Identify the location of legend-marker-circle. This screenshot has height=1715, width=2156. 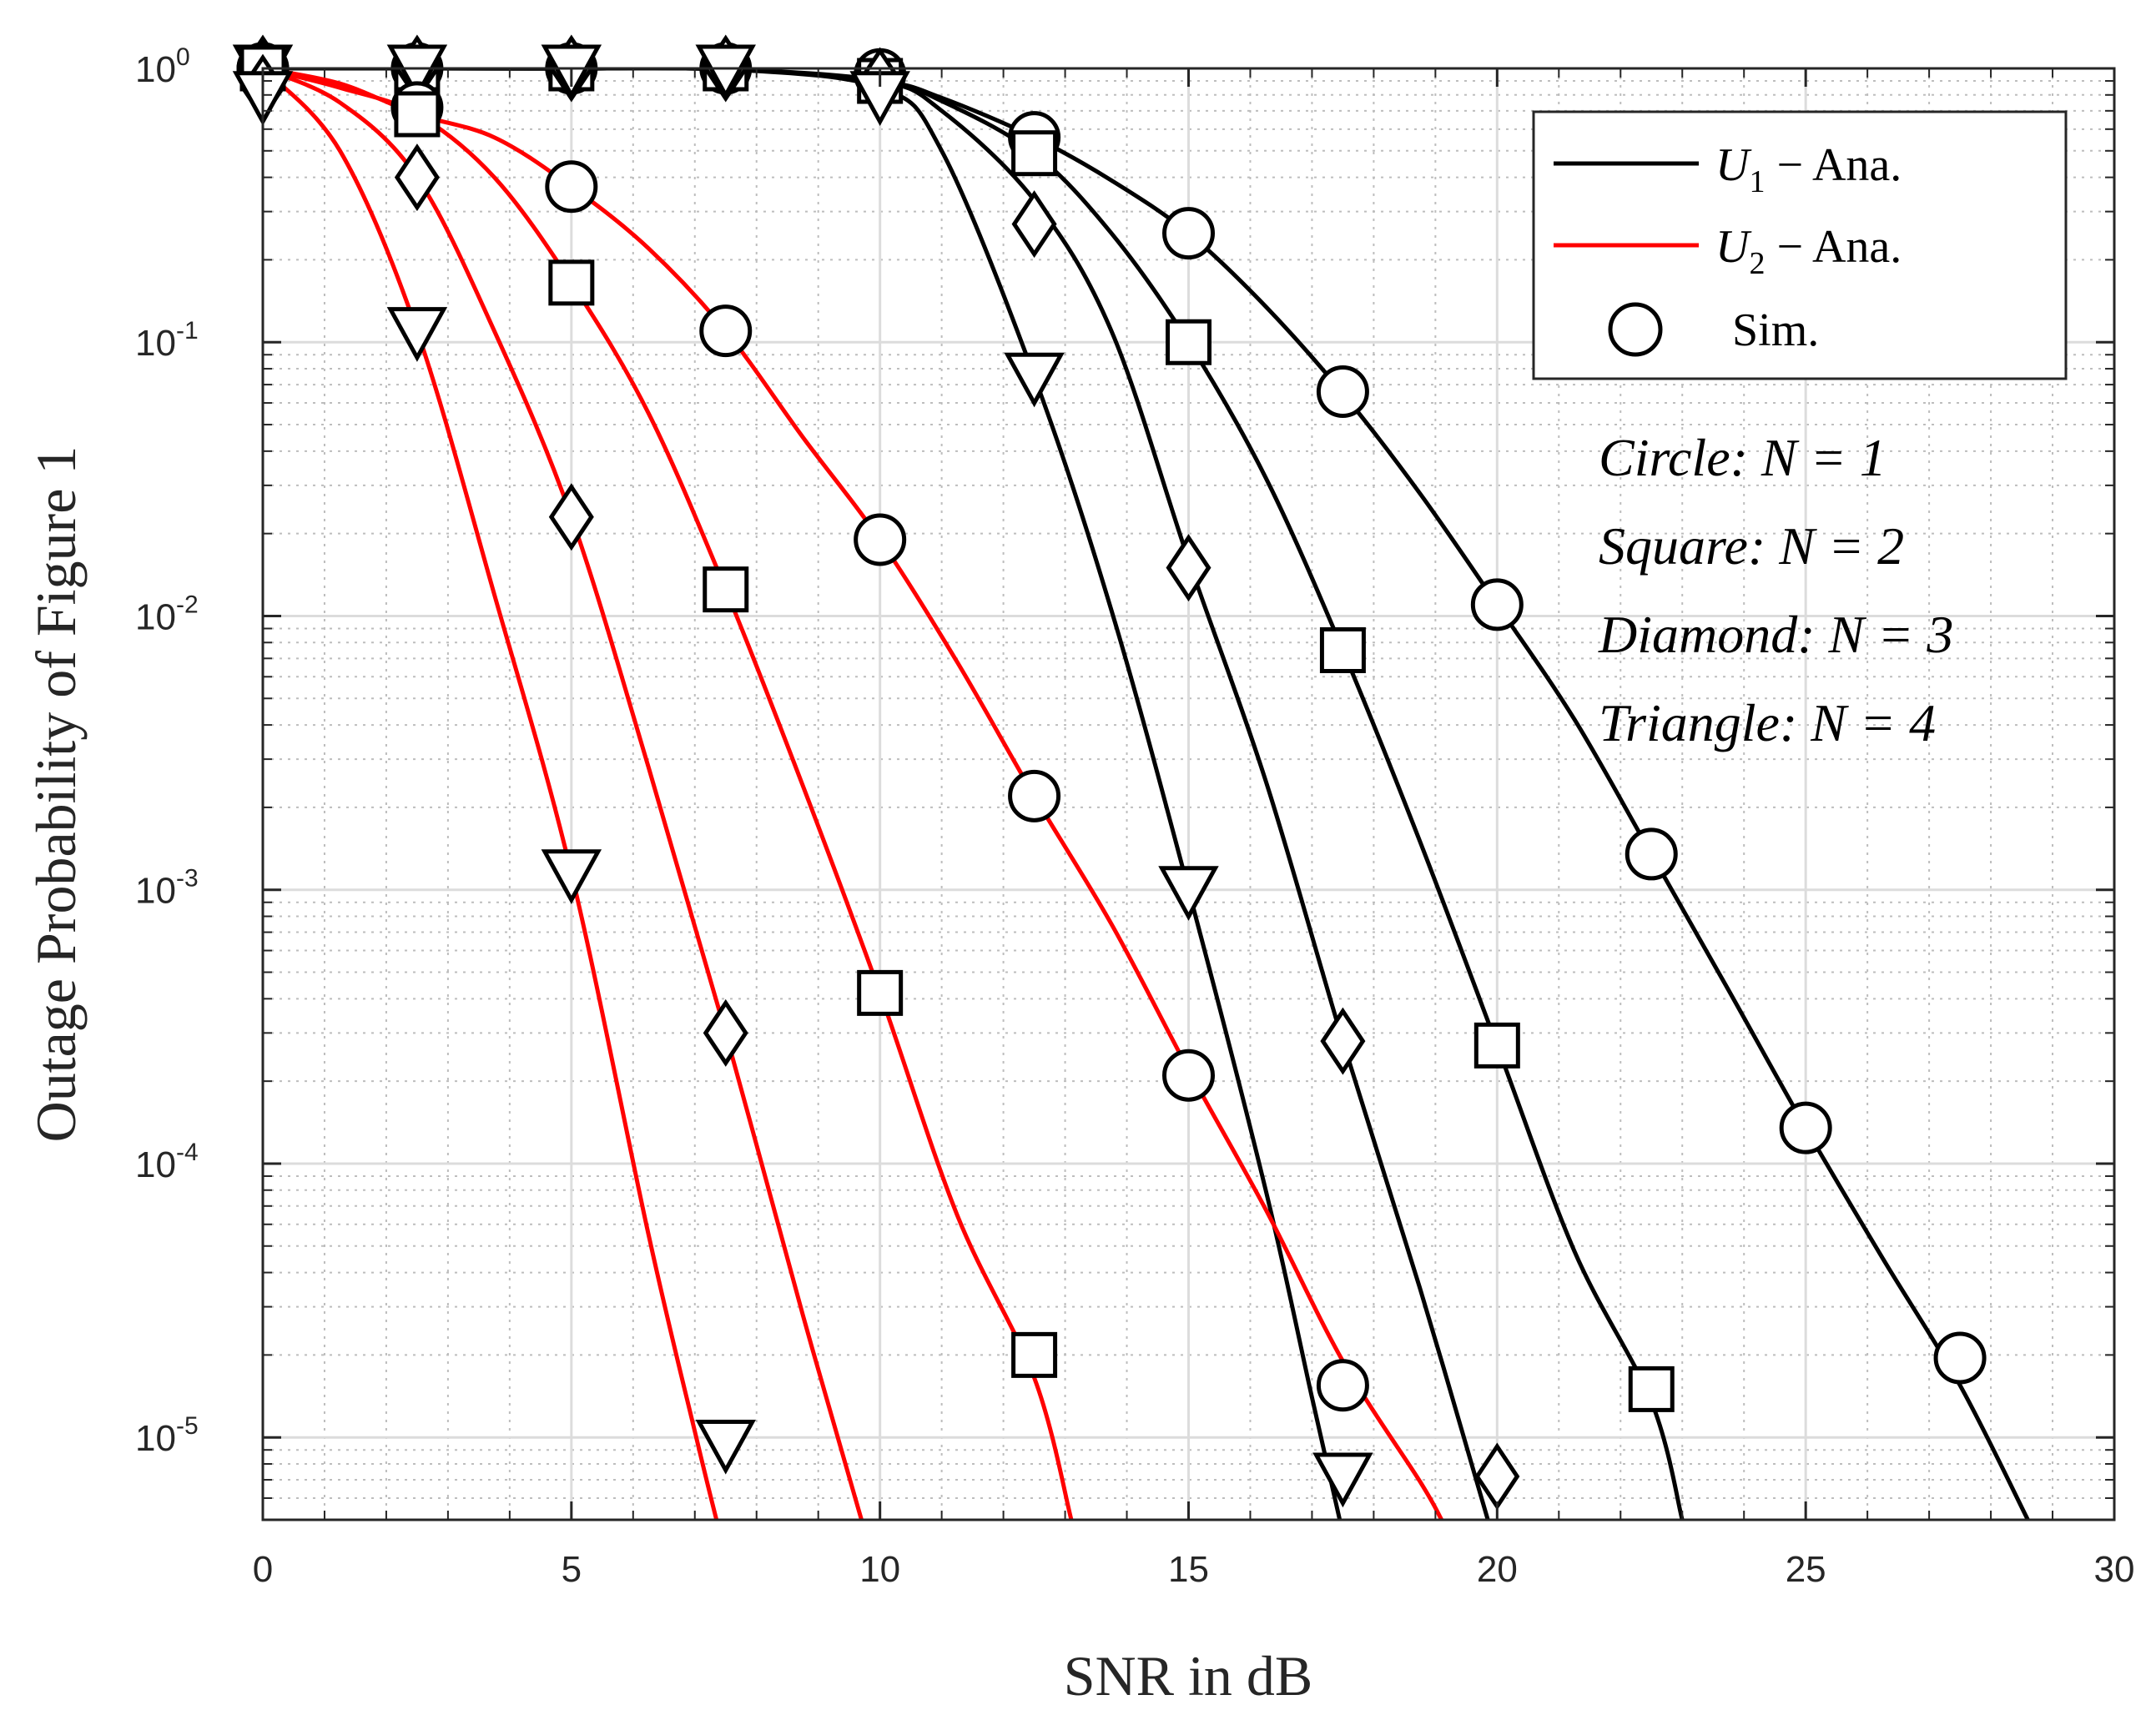
(1635, 329).